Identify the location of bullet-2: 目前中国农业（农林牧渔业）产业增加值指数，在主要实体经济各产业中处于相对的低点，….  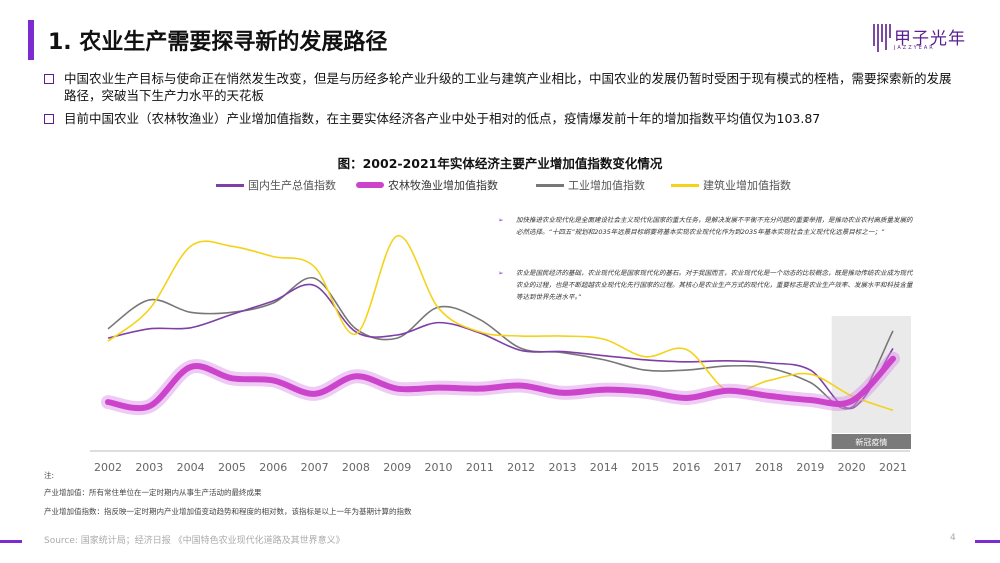
(501, 118).